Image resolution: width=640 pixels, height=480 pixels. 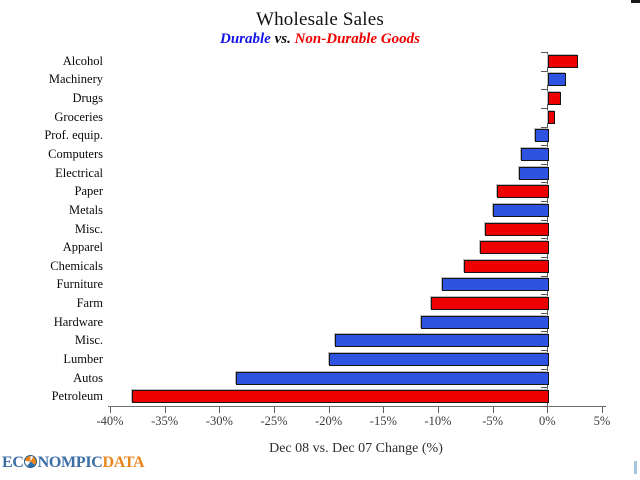 What do you see at coordinates (79, 172) in the screenshot?
I see `category-label-electrical: Electrical` at bounding box center [79, 172].